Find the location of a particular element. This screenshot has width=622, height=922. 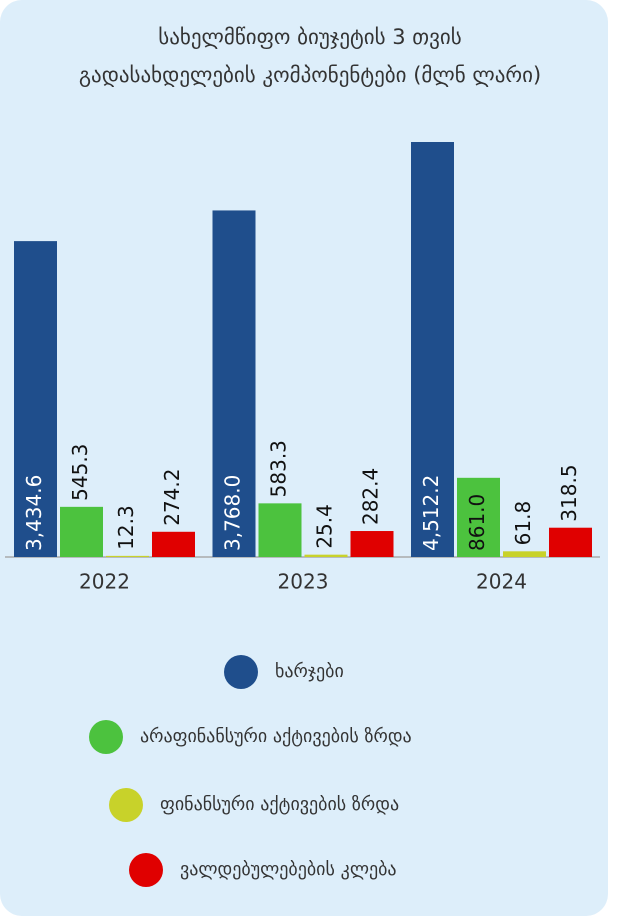

legend-label: ხარჯები is located at coordinates (309, 671).